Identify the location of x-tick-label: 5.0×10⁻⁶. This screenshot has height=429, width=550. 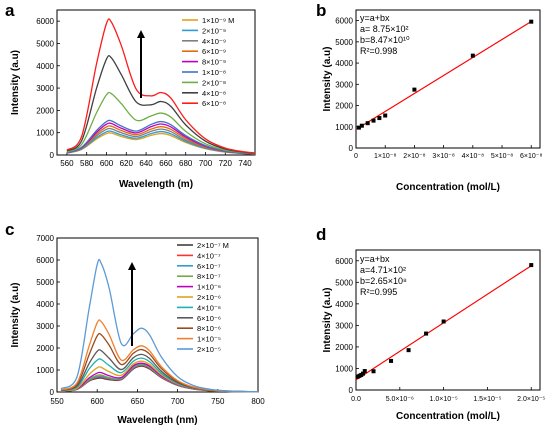
(400, 399).